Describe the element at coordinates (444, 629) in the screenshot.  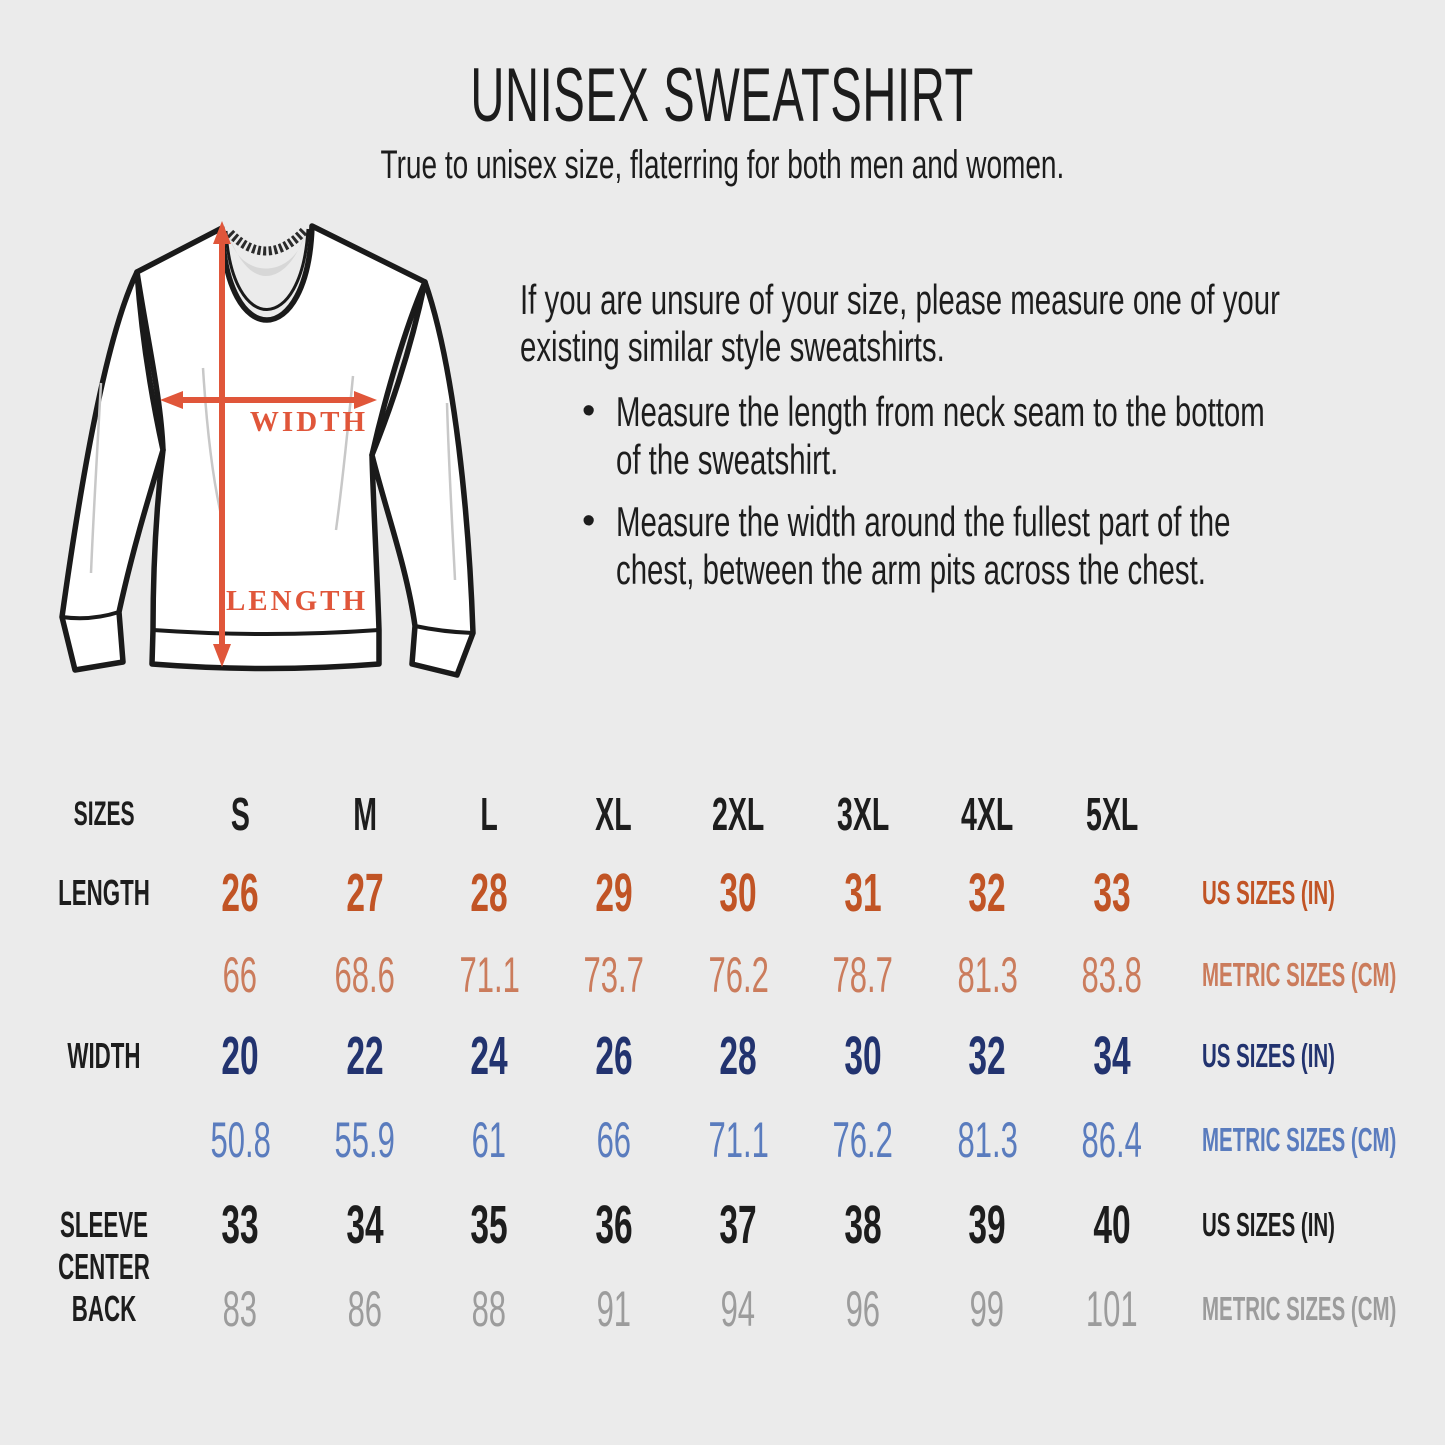
I see `right-cuff-line` at that location.